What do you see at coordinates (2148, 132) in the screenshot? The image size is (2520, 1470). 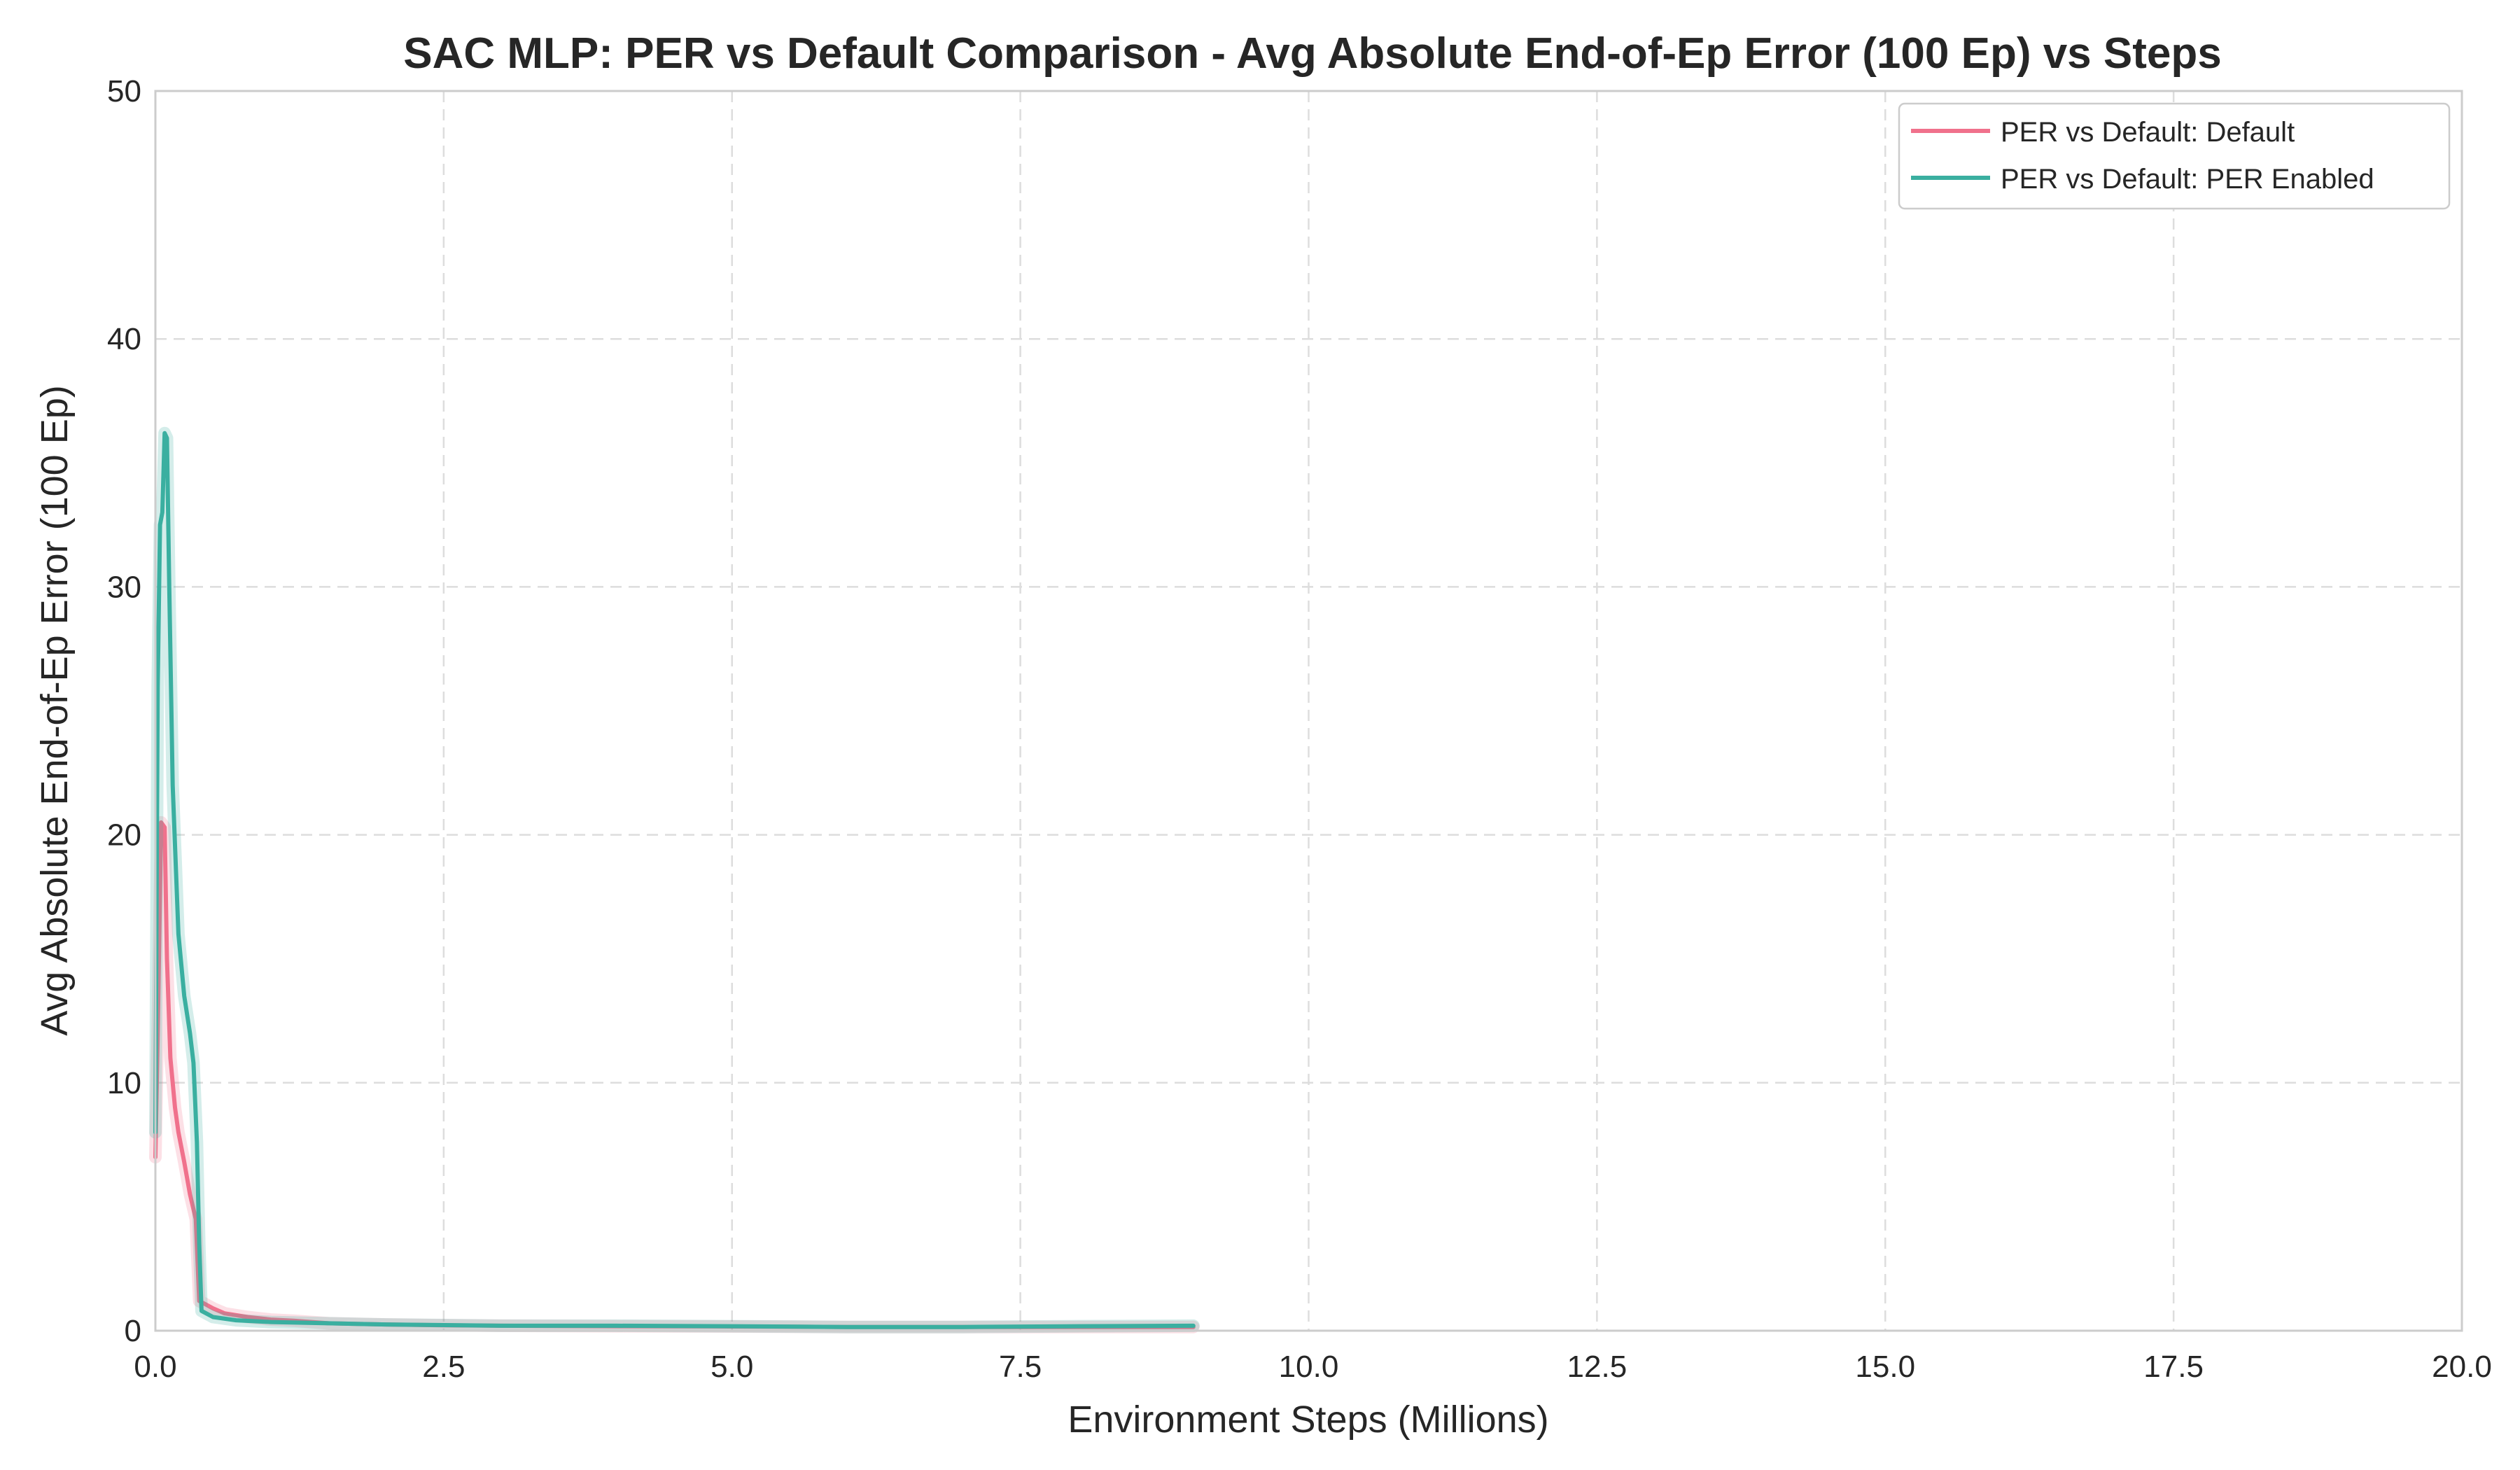 I see `legend-label-default: PER vs Default: Default` at bounding box center [2148, 132].